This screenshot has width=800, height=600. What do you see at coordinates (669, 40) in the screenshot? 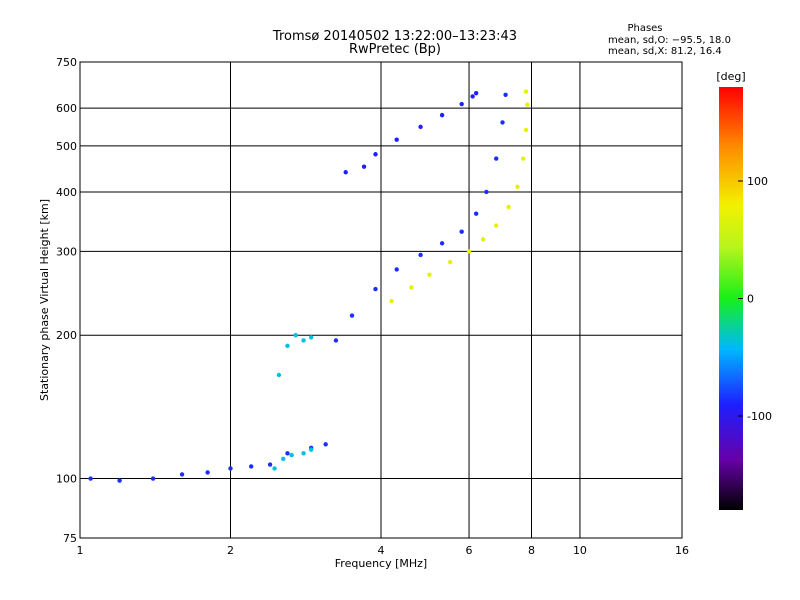
I see `phase-stats-o-mode: mean, sd,O: −95.5, 18.0` at bounding box center [669, 40].